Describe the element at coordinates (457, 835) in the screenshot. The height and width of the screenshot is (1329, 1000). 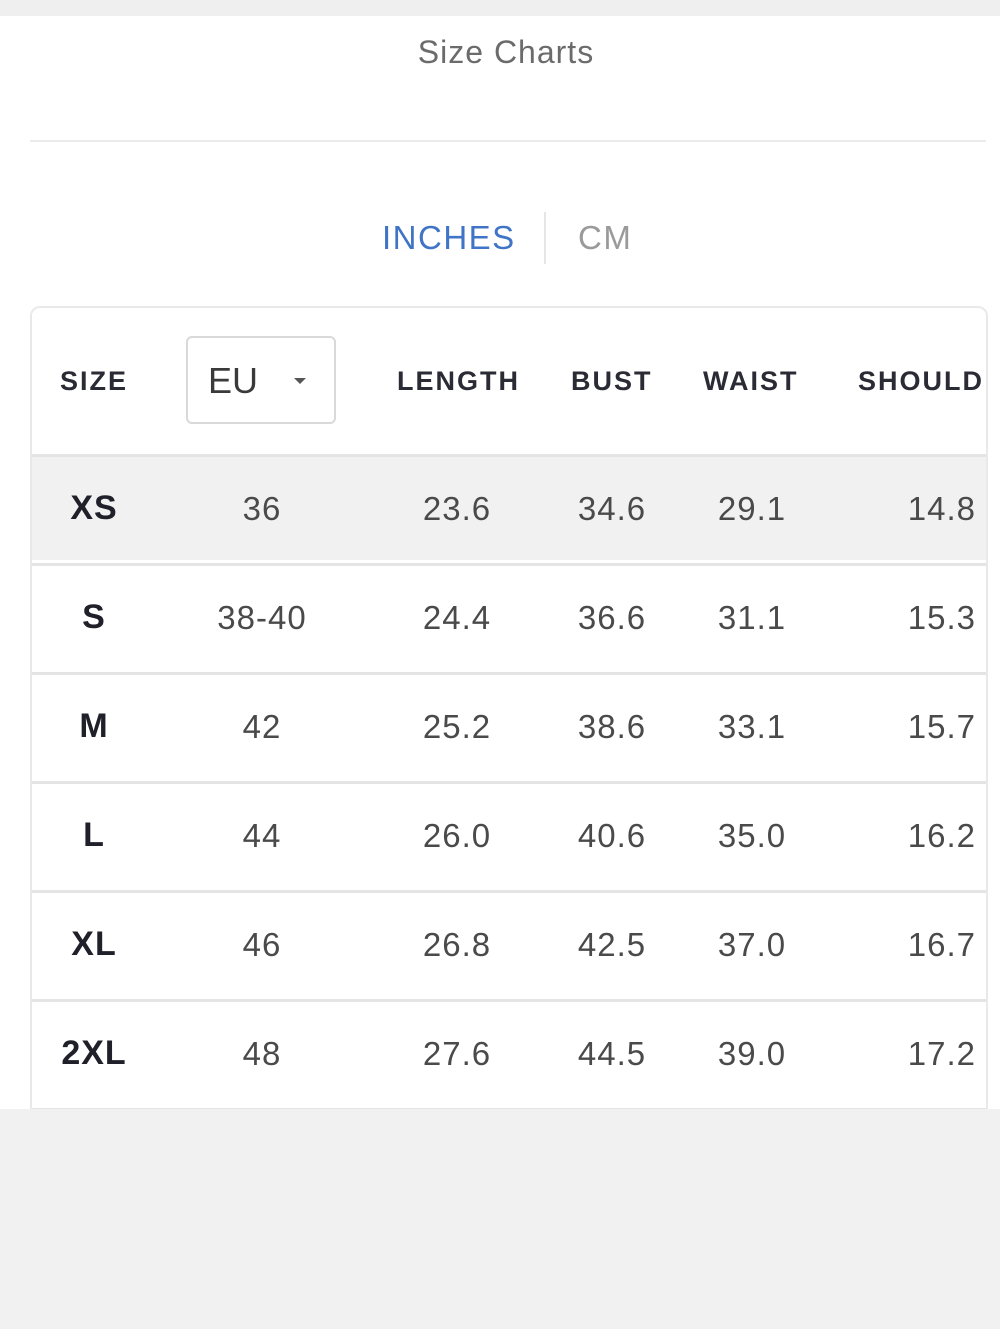
I see `cell-length: 26.0` at that location.